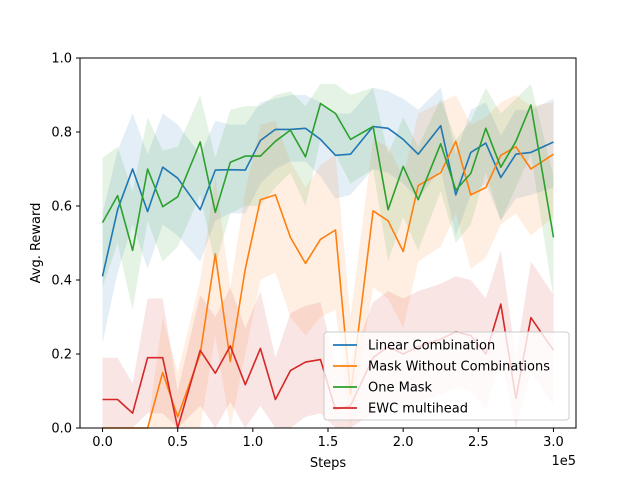  I want to click on x-tick-label: 0.5, so click(177, 442).